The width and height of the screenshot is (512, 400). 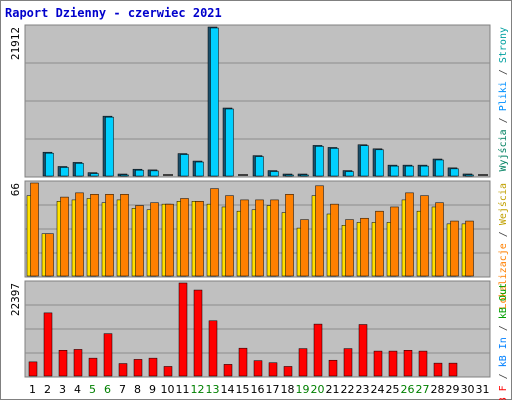 What do you see at coordinates (15, 299) in the screenshot?
I see `y-axis-max-label: 22397` at bounding box center [15, 299].